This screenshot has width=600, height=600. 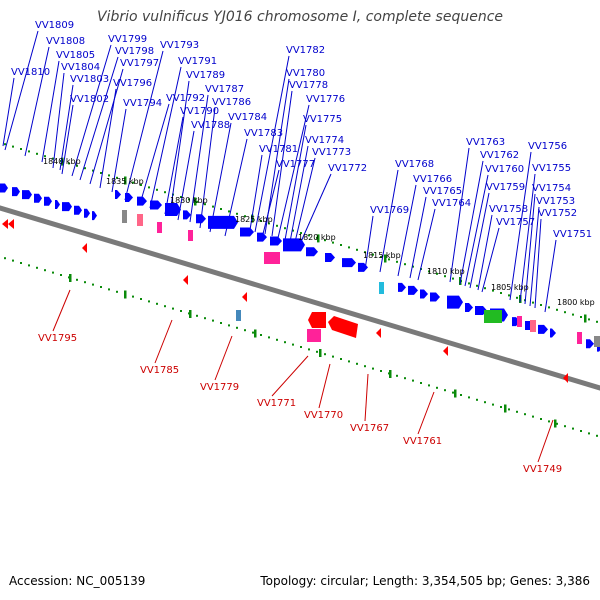 I want to click on gene-label: VV1805, so click(x=75, y=55).